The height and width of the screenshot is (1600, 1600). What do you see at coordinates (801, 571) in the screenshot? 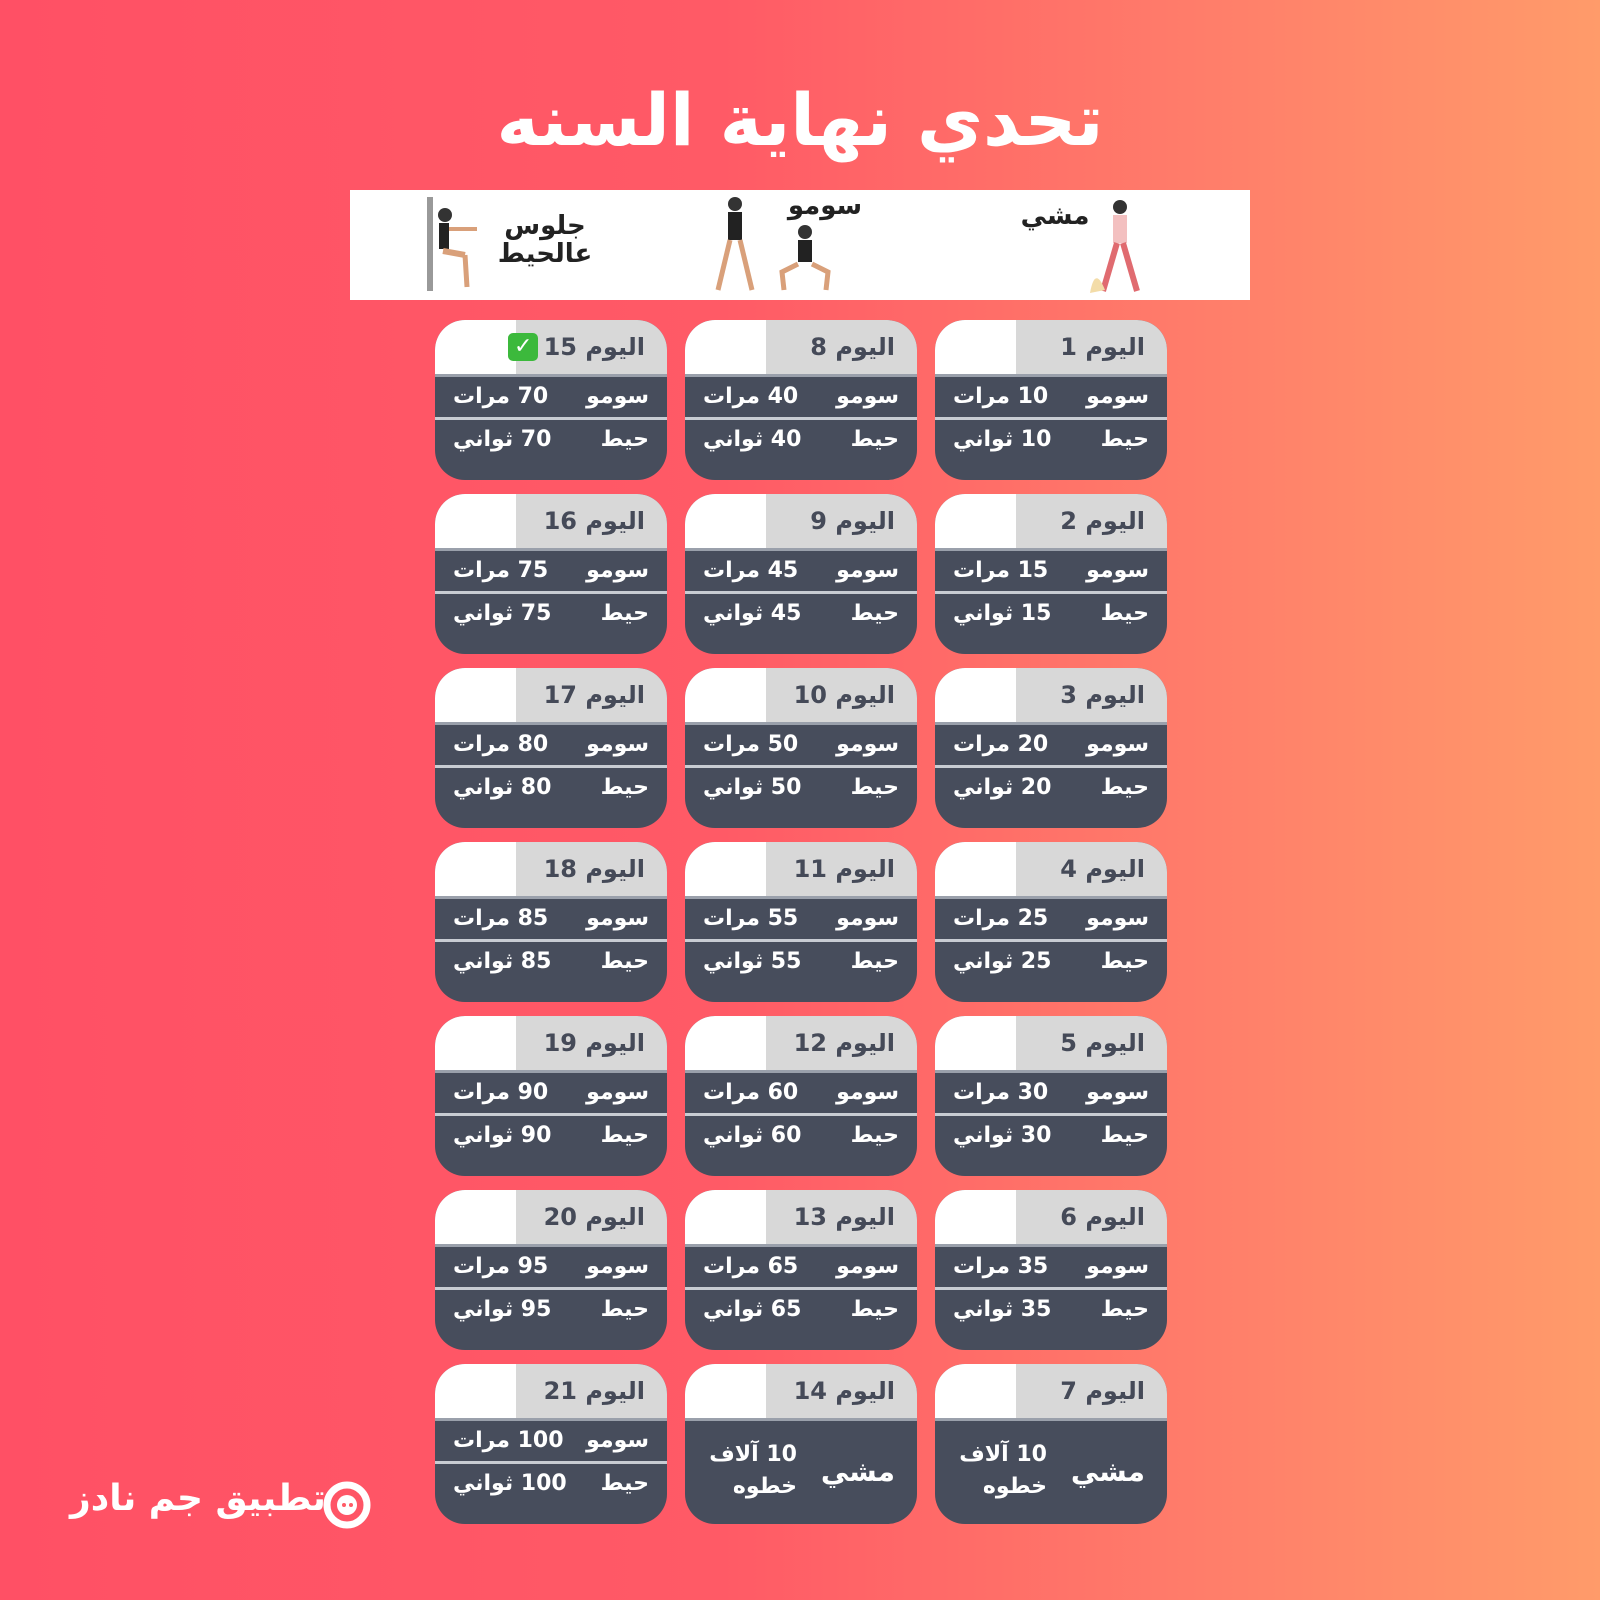
I see `sumo-row: سومو 45 مرات` at bounding box center [801, 571].